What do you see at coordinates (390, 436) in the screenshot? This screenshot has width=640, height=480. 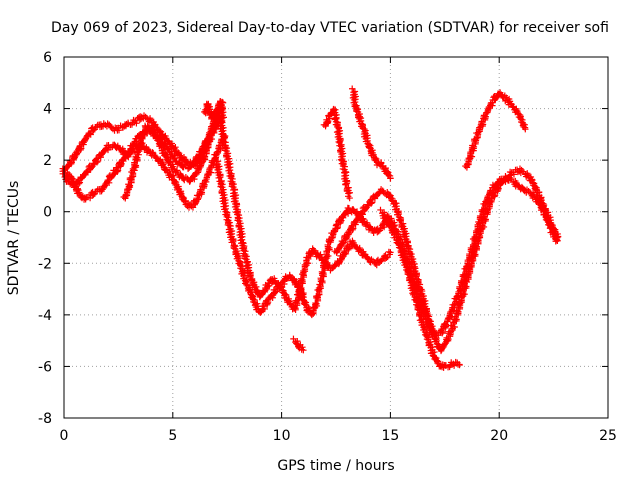 I see `x-tick-label: 15` at bounding box center [390, 436].